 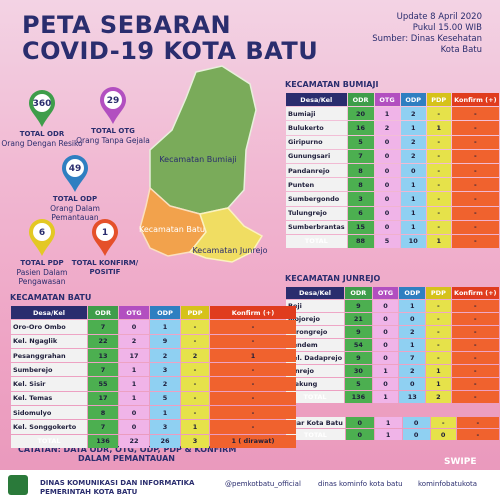 What do you see at coordinates (461, 50) in the screenshot?
I see `update-line: Kota Batu` at bounding box center [461, 50].